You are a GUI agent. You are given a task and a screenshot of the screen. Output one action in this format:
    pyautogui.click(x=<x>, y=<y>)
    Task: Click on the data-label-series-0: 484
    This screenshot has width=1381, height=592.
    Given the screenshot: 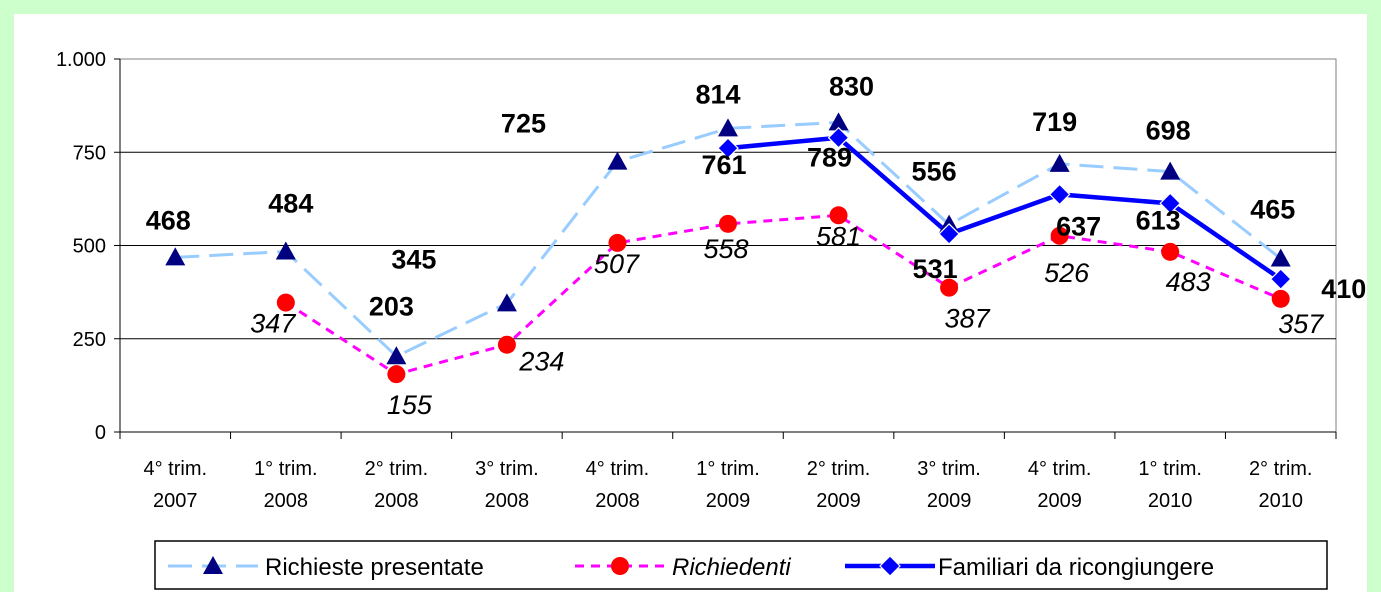 What is the action you would take?
    pyautogui.click(x=290, y=203)
    